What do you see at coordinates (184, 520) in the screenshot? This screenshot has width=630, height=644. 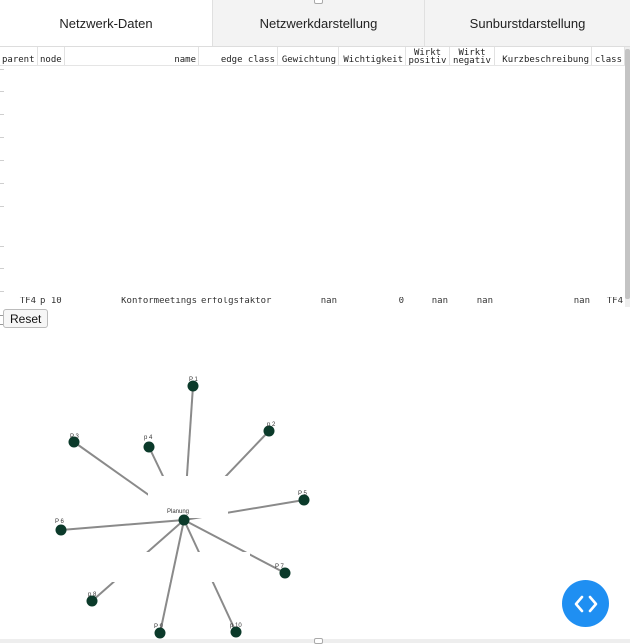 I see `graph-center-node` at bounding box center [184, 520].